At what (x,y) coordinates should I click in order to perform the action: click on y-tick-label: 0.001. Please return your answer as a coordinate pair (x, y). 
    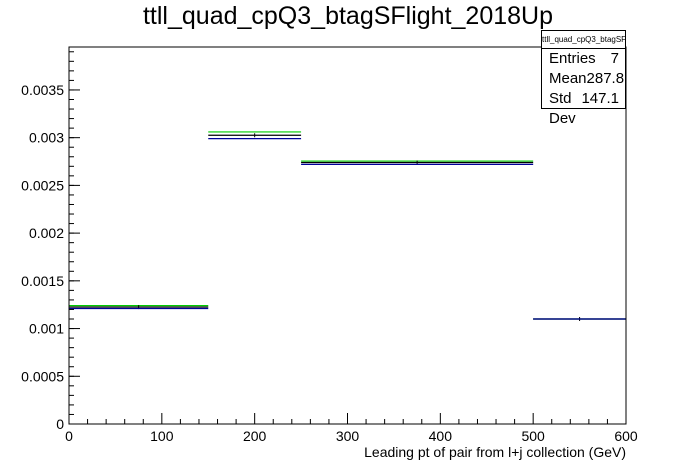
    Looking at the image, I should click on (46, 329).